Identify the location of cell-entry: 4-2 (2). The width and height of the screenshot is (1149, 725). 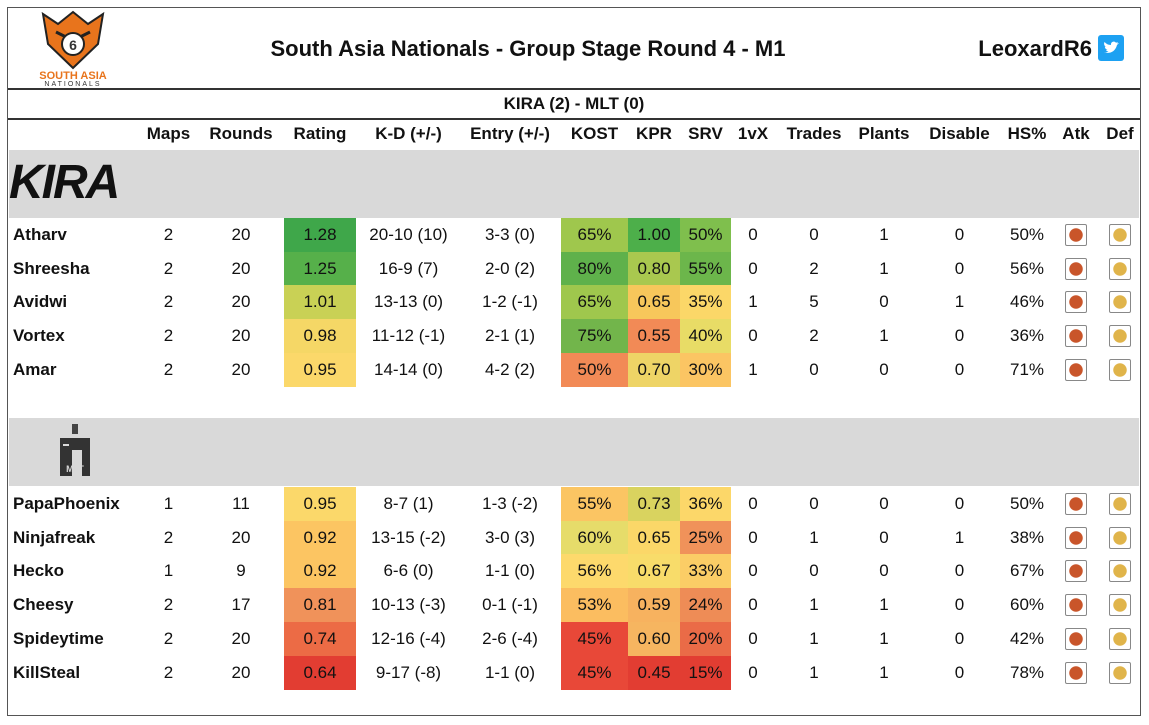
(510, 369).